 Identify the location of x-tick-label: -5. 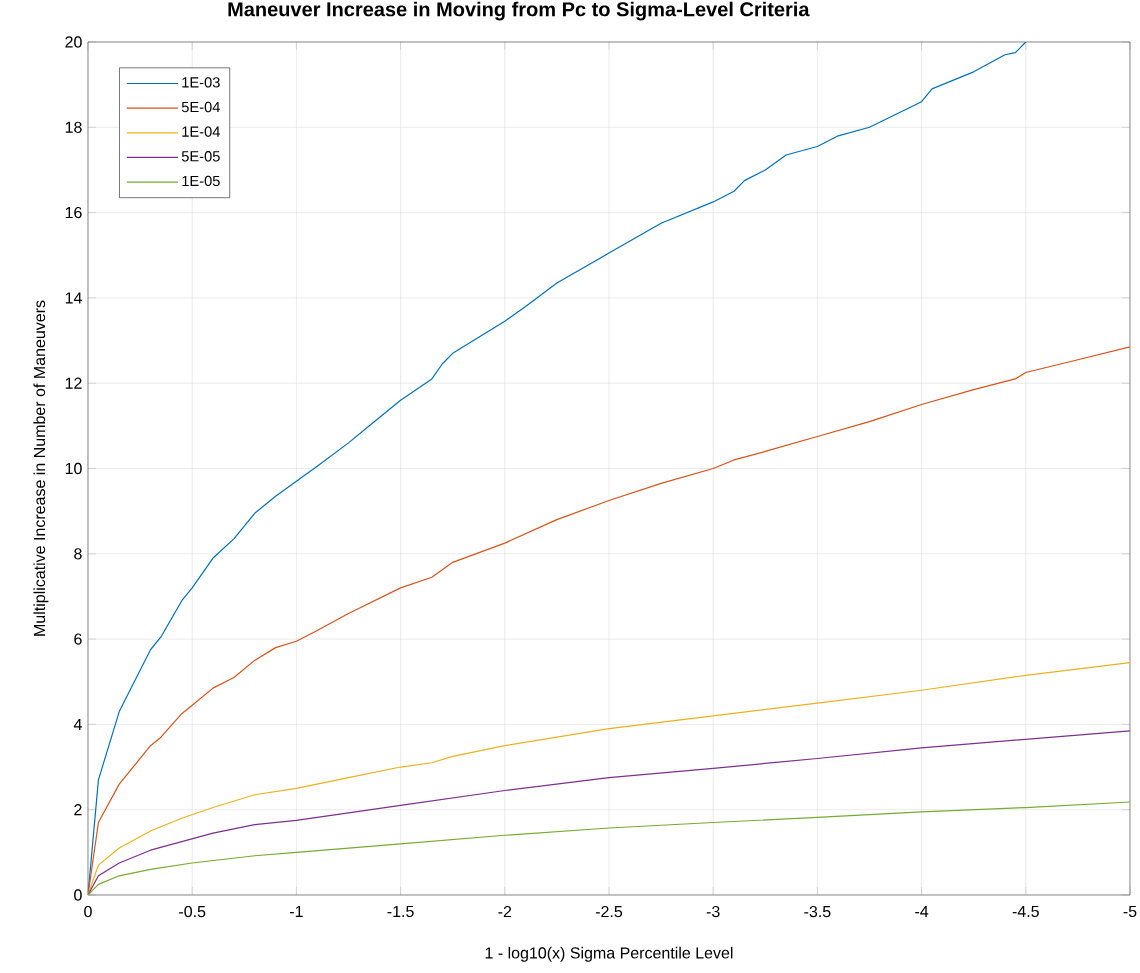
(1130, 911).